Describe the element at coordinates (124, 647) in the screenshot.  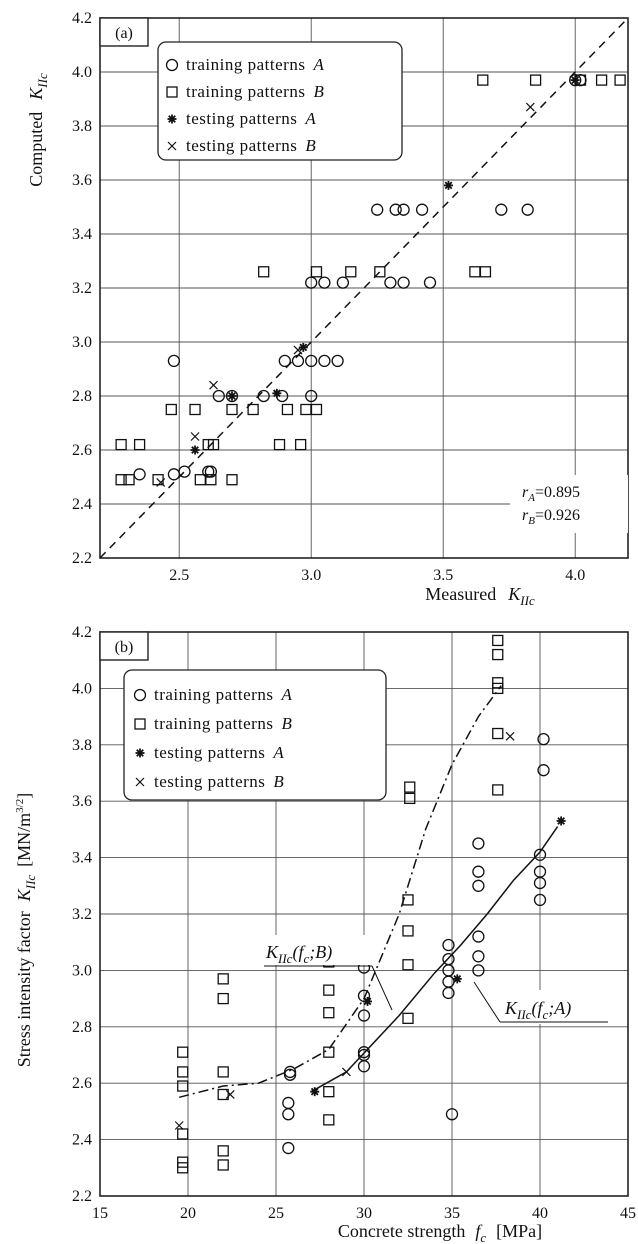
I see `panel-tag-b: (b)` at that location.